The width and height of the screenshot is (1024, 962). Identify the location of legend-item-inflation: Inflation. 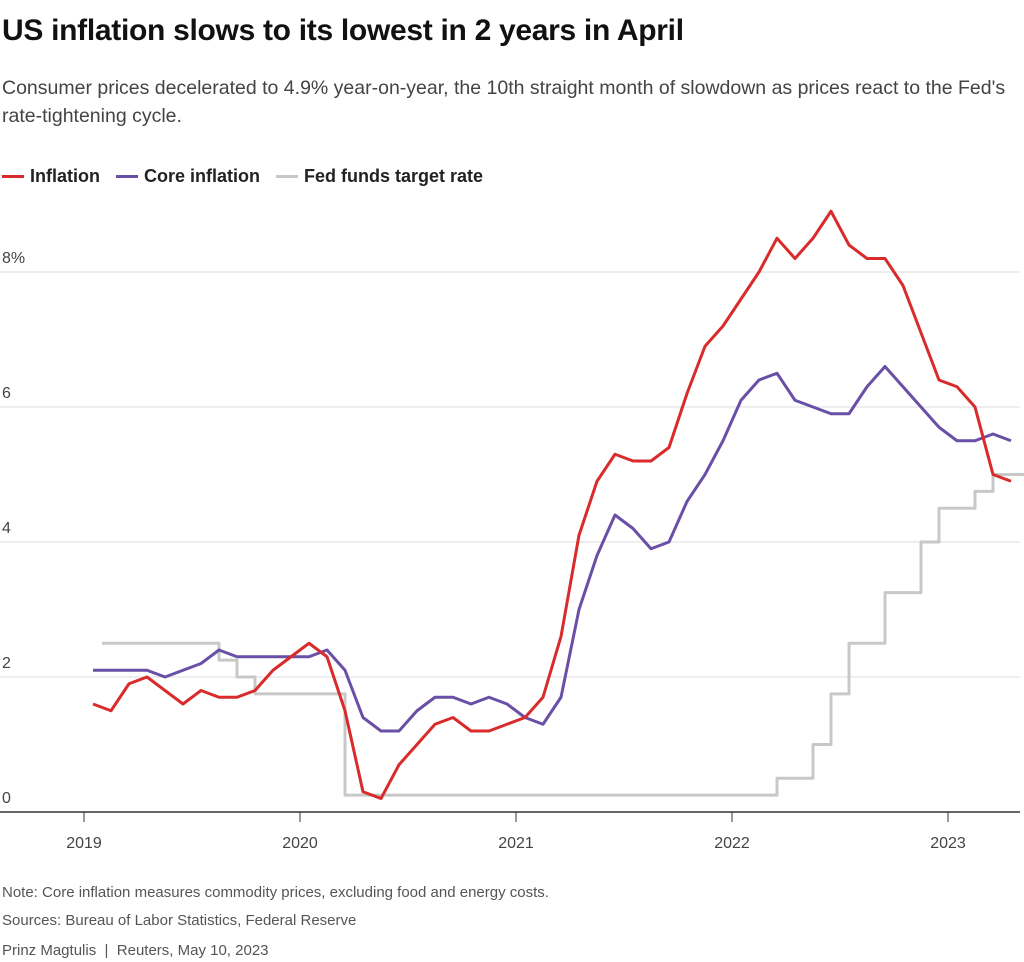
(51, 176).